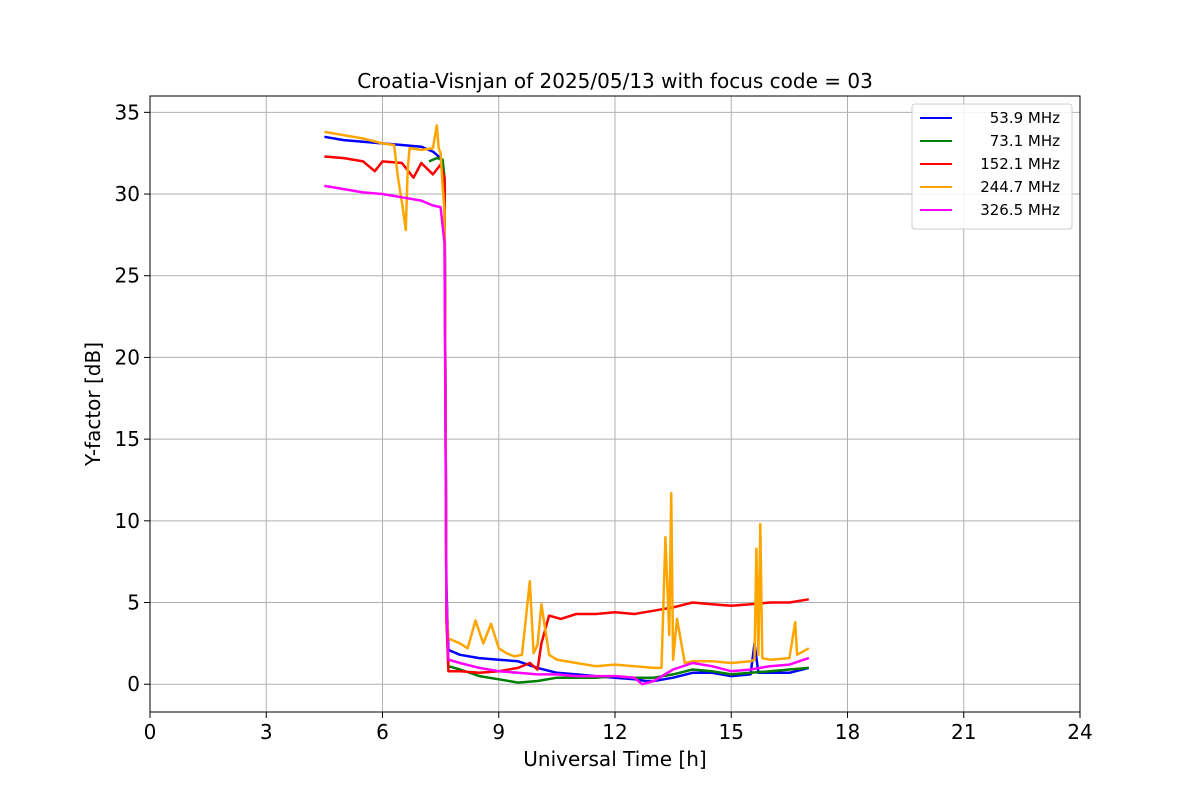 The height and width of the screenshot is (800, 1200). Describe the element at coordinates (127, 194) in the screenshot. I see `y-tick-label: 30` at that location.